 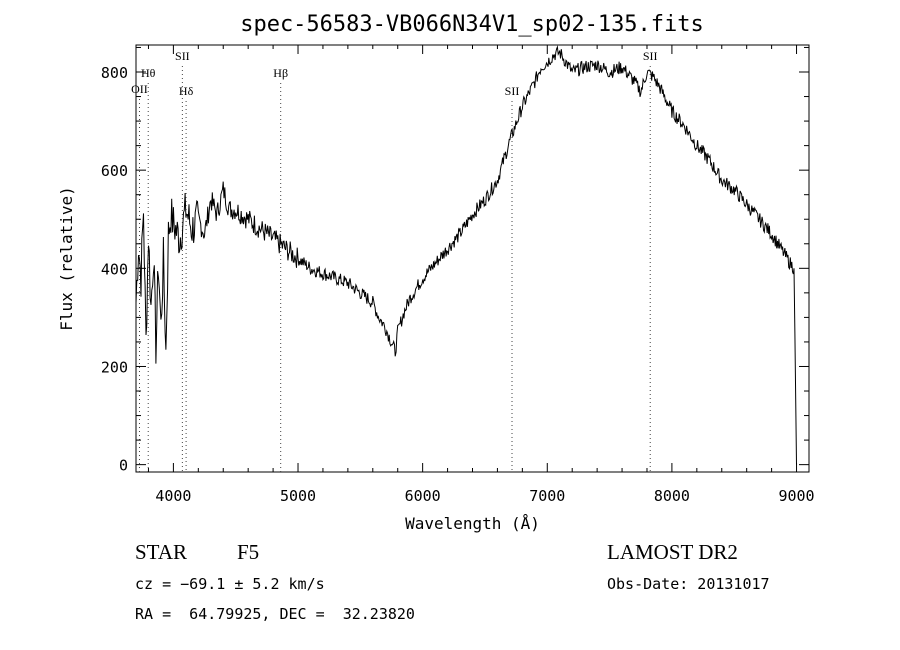 I want to click on spectral-subclass: F5, so click(x=248, y=552).